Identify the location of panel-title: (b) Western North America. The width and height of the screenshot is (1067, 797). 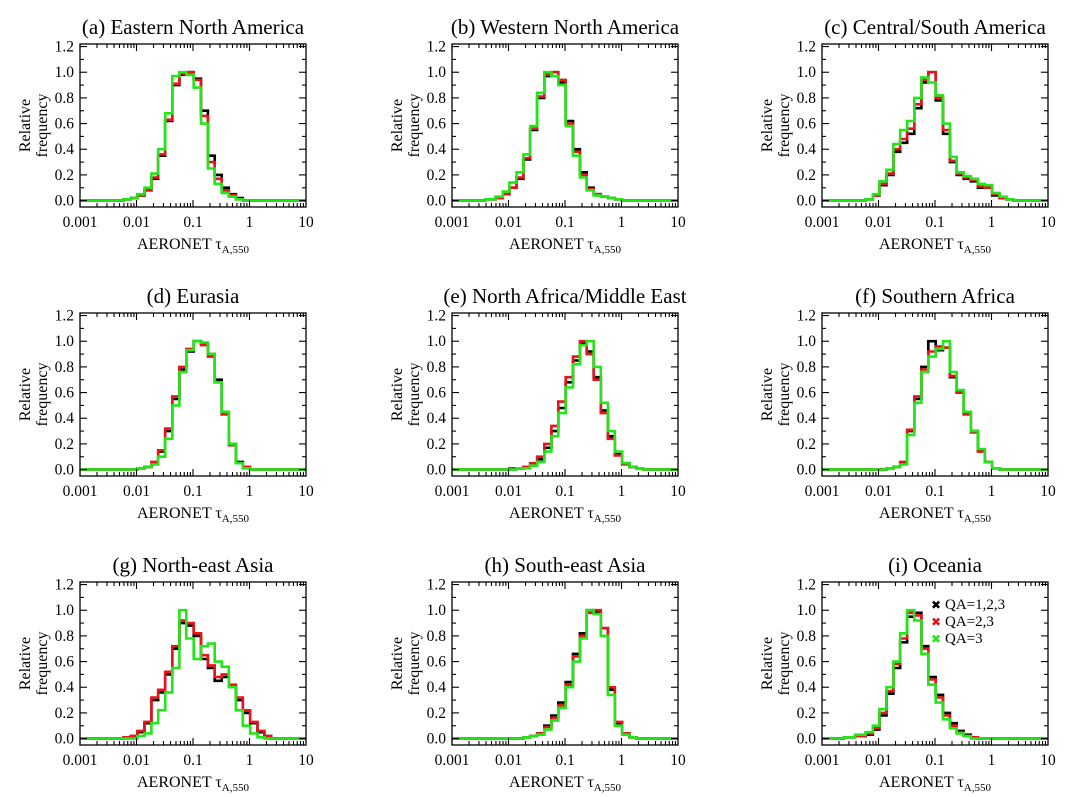
(565, 27).